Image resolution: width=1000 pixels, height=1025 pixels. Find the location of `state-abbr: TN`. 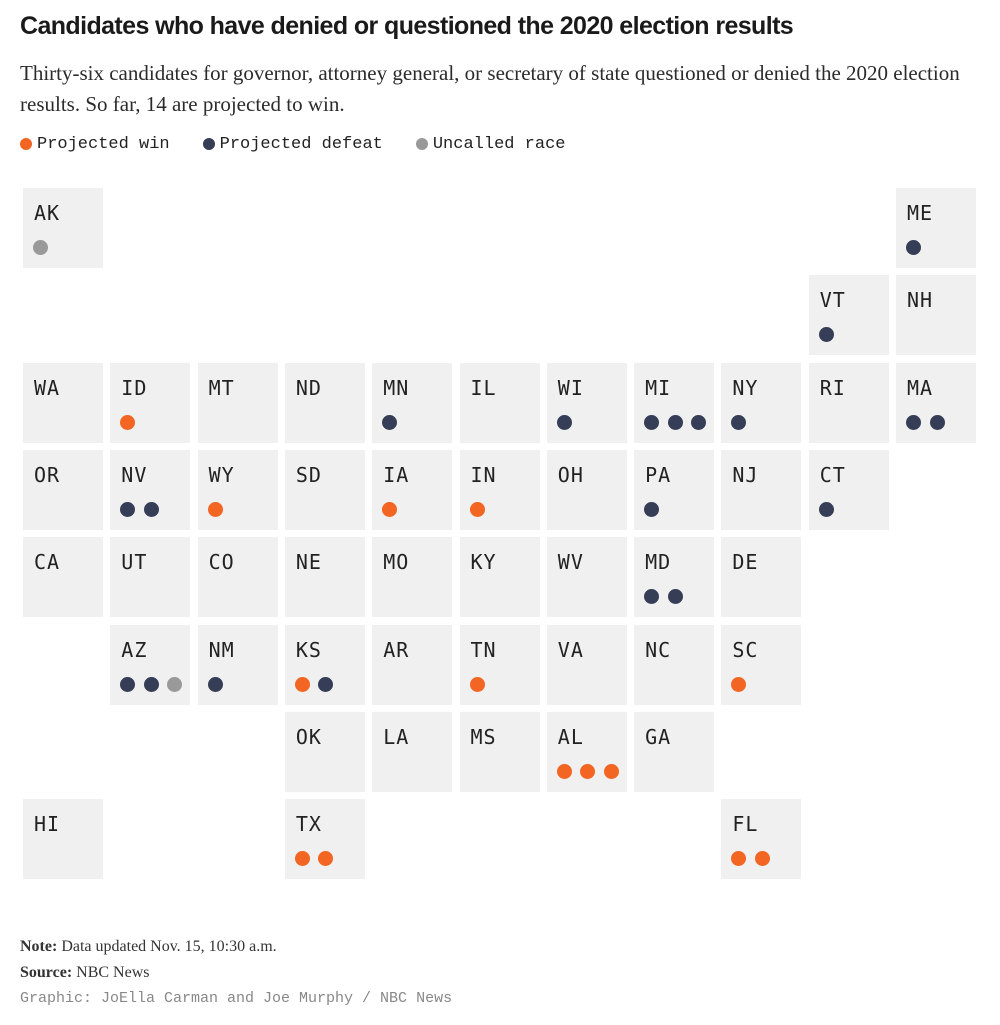

state-abbr: TN is located at coordinates (483, 649).